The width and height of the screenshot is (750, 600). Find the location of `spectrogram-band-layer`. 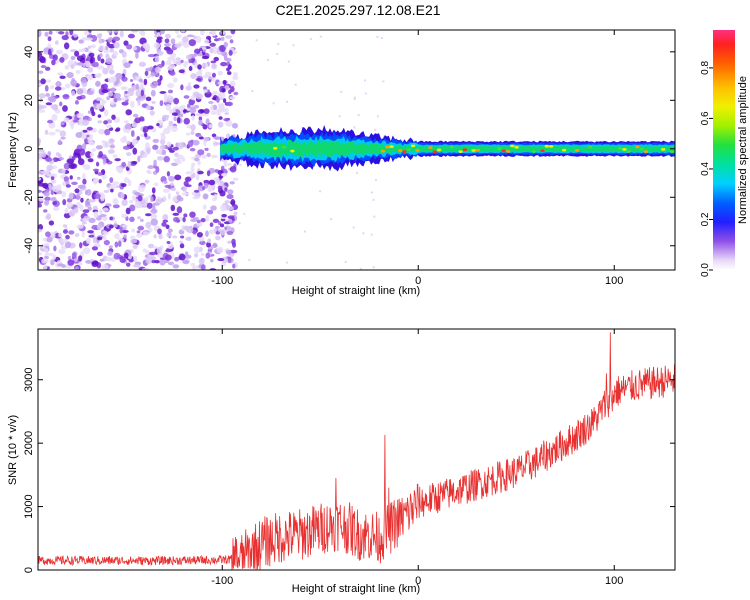

spectrogram-band-layer is located at coordinates (447, 149).